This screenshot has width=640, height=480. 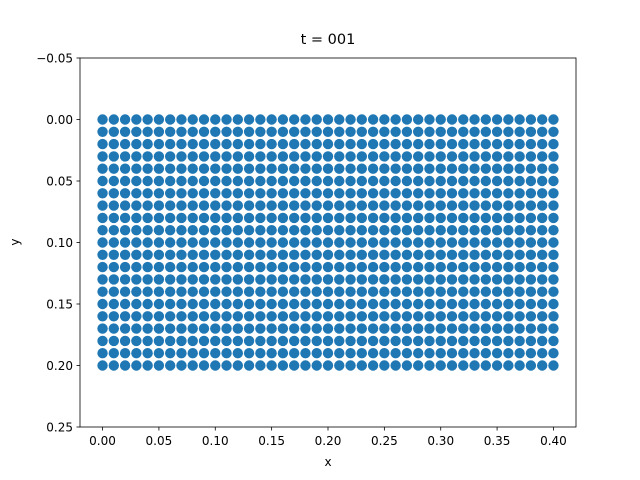 What do you see at coordinates (215, 441) in the screenshot?
I see `x-tick-label: 0.10` at bounding box center [215, 441].